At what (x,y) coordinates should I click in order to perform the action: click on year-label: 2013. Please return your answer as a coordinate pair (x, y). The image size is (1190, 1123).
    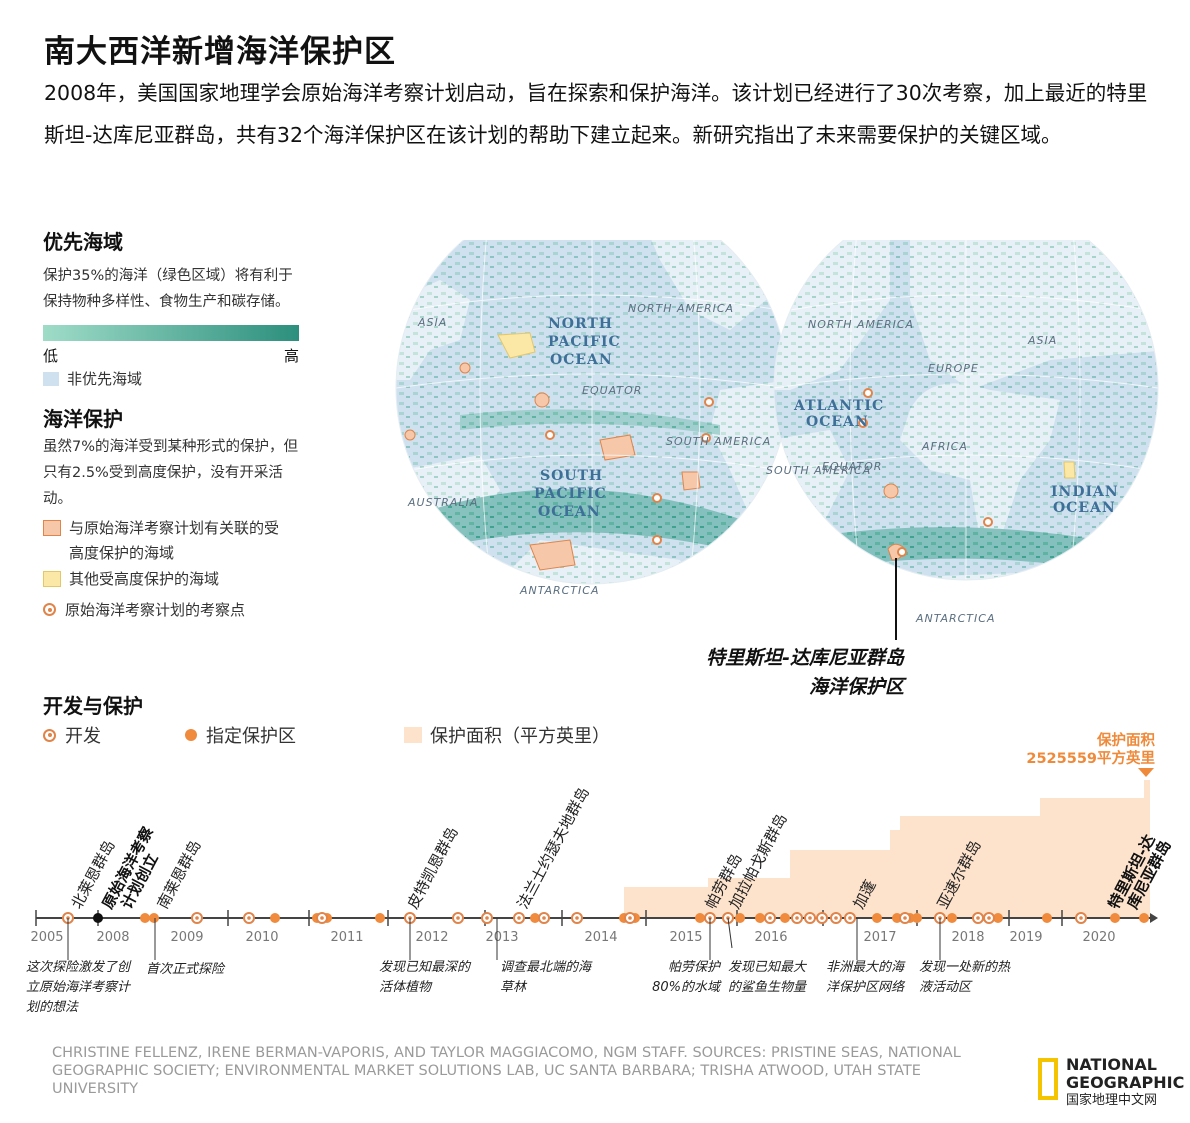
    Looking at the image, I should click on (501, 937).